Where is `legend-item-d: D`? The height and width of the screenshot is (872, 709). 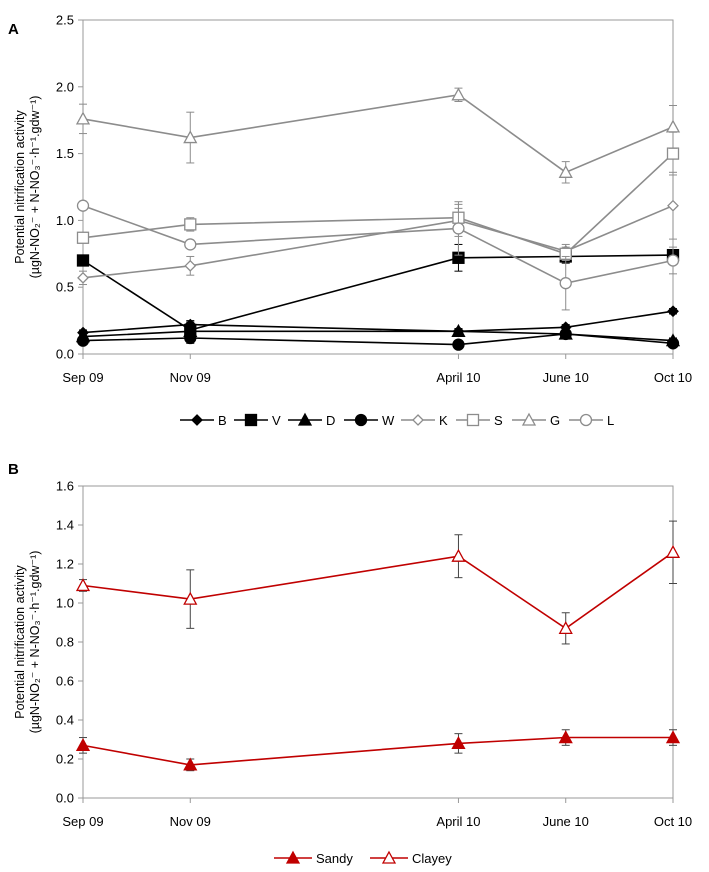 legend-item-d: D is located at coordinates (311, 420).